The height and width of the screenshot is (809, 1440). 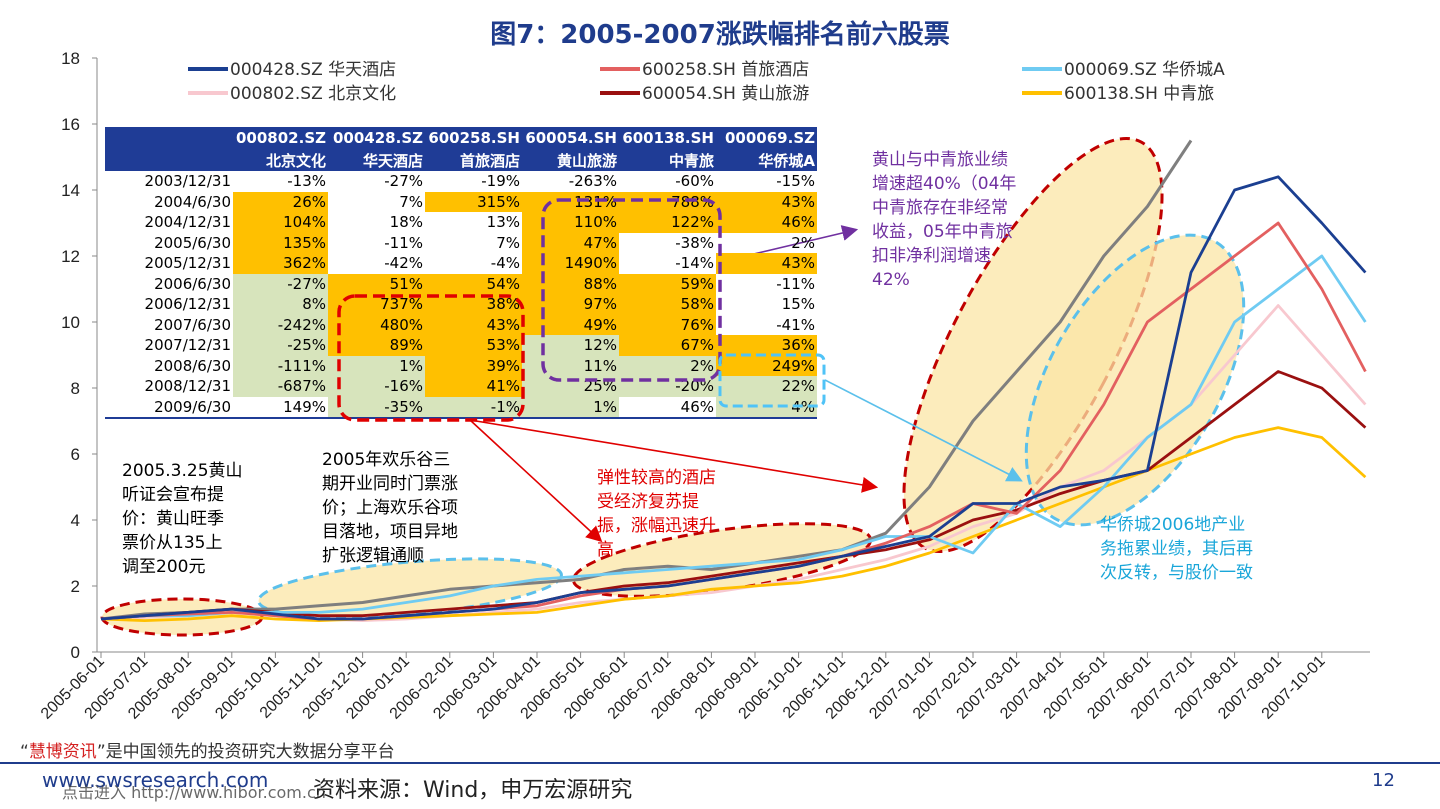 What do you see at coordinates (187, 263) in the screenshot?
I see `table-date-cell: 2005/12/31` at bounding box center [187, 263].